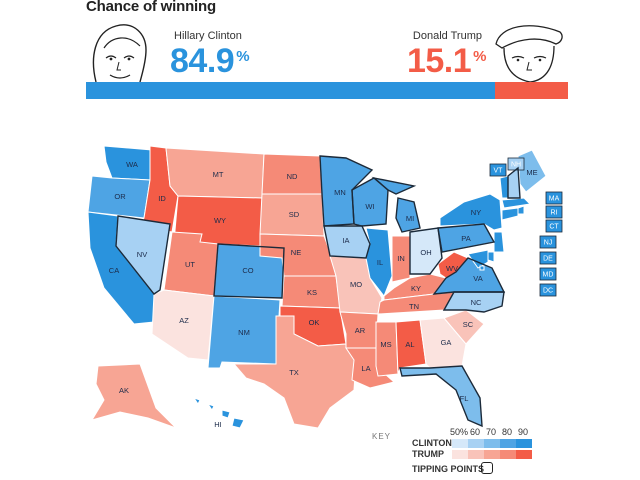 The height and width of the screenshot is (480, 640). What do you see at coordinates (184, 320) in the screenshot?
I see `state-label-az: AZ` at bounding box center [184, 320].